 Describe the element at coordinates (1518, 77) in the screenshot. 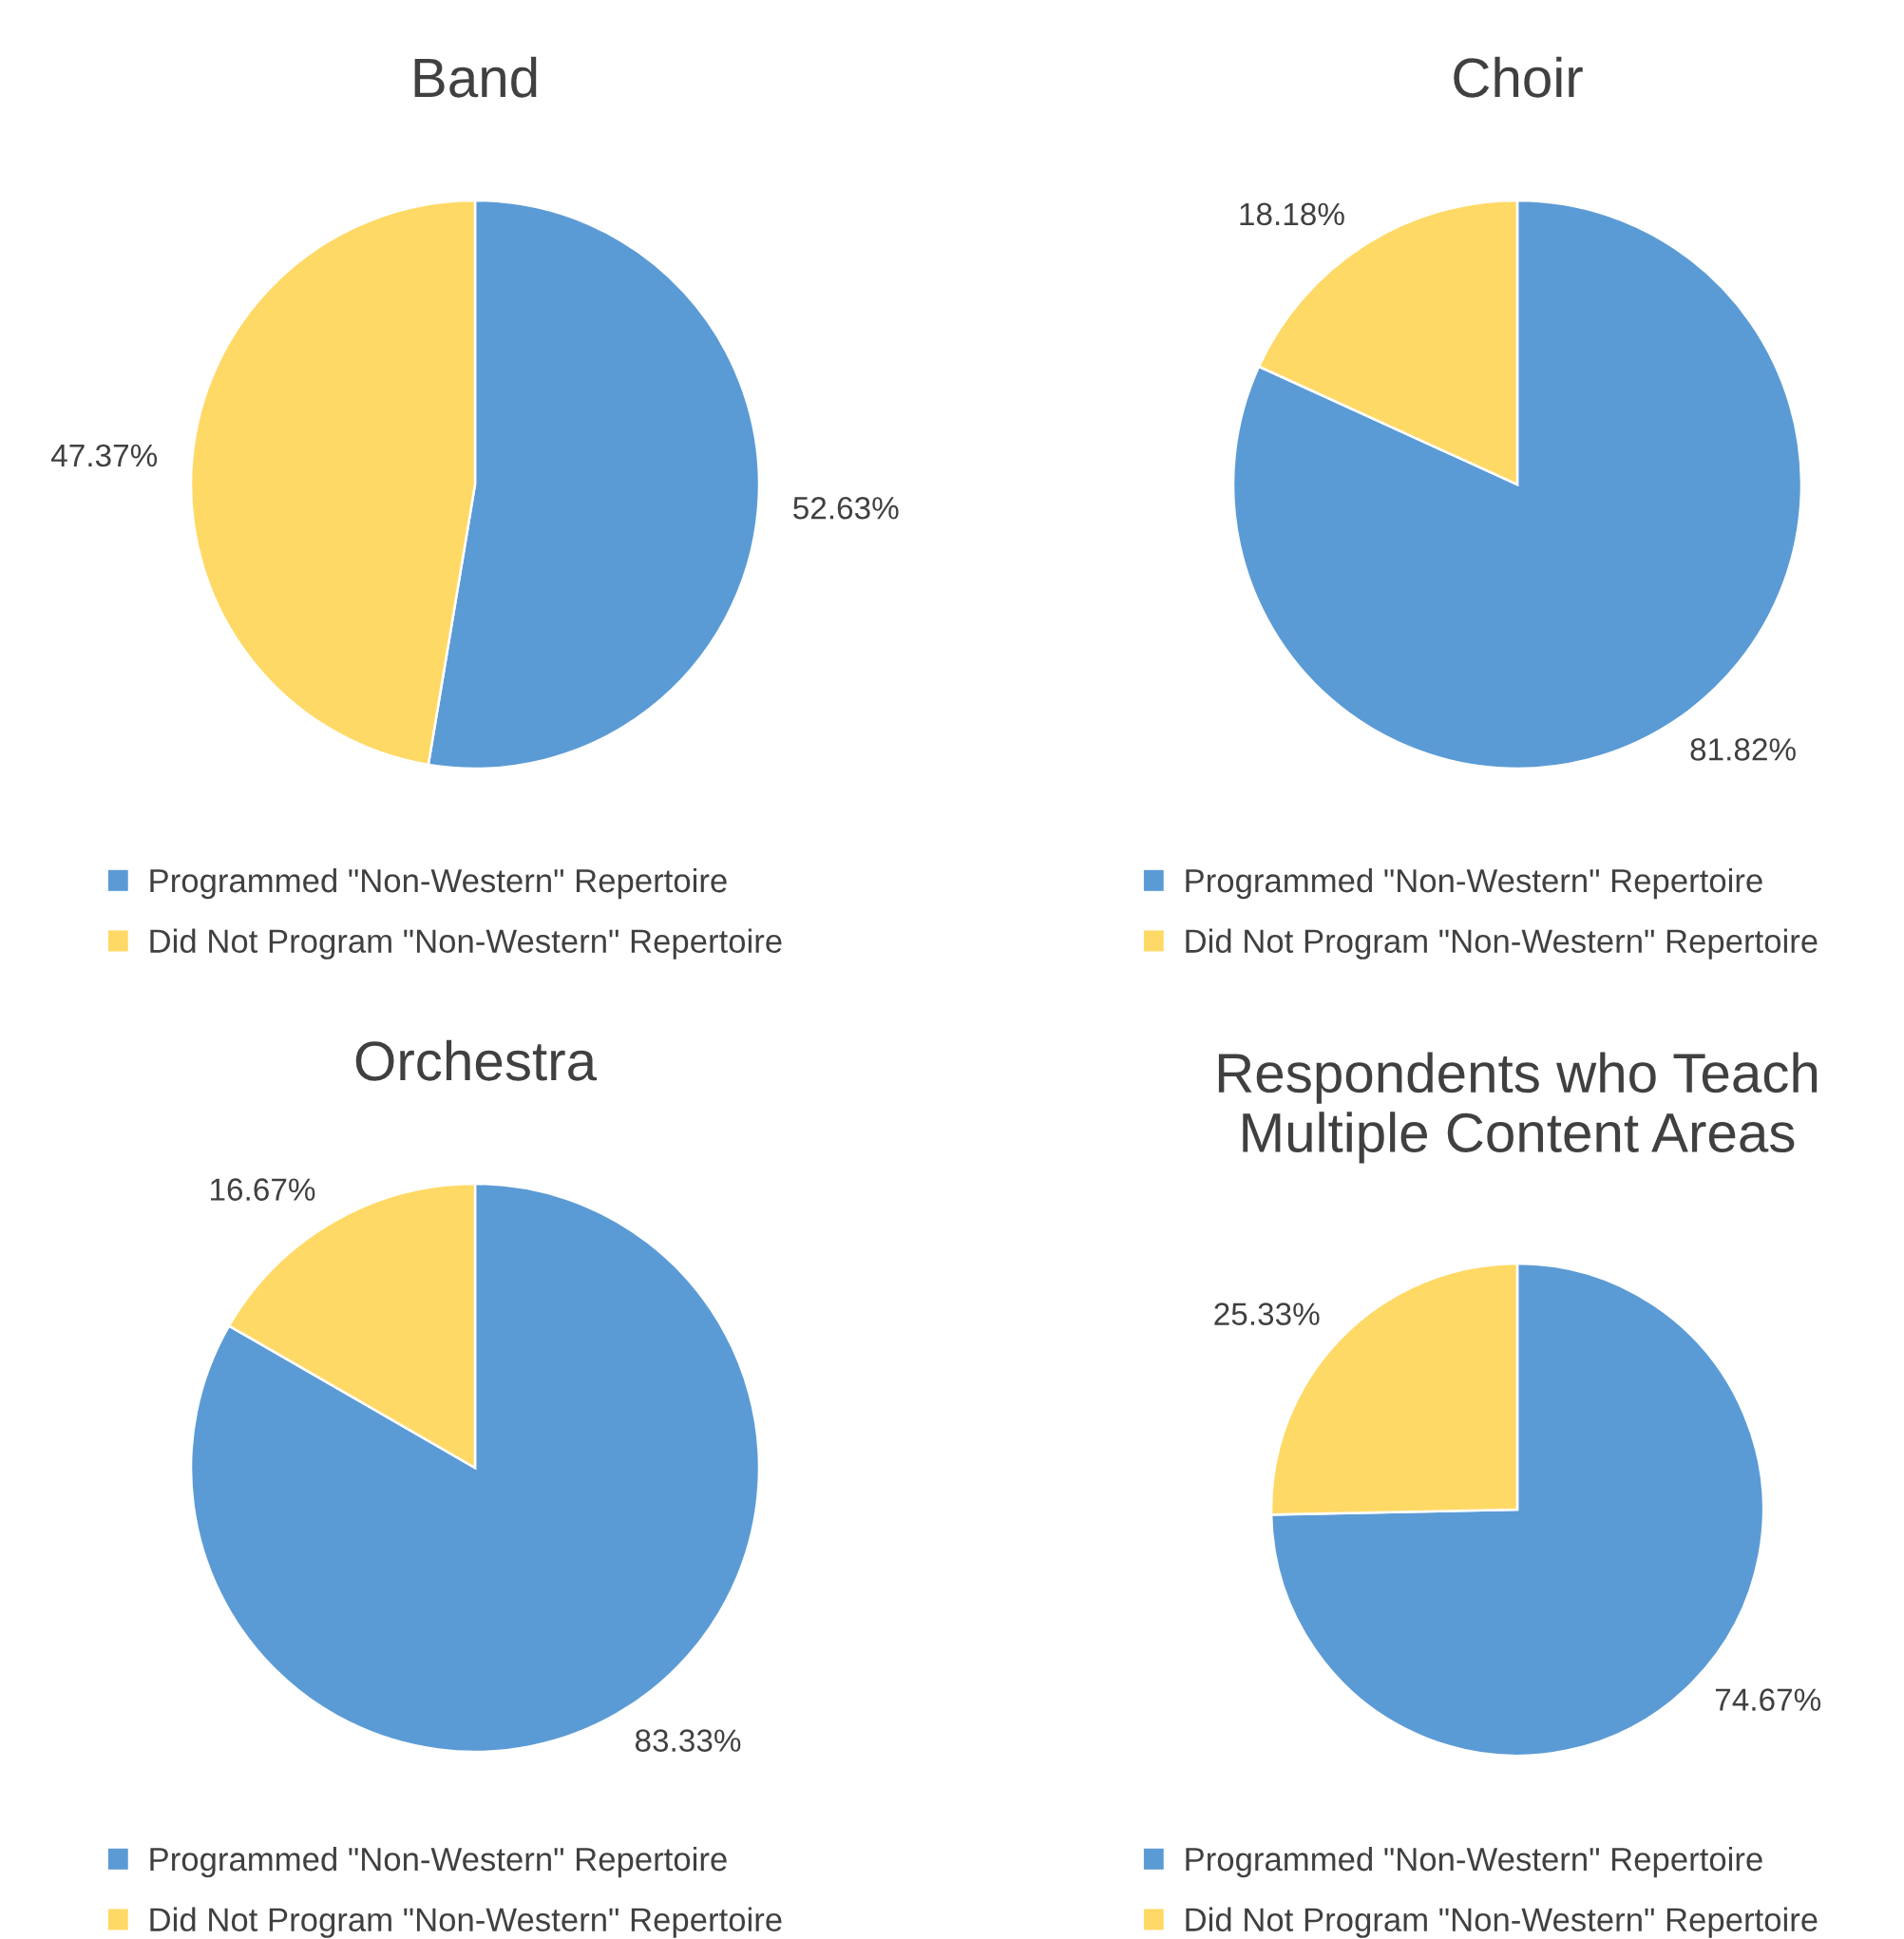

I see `chart-title: Choir` at that location.